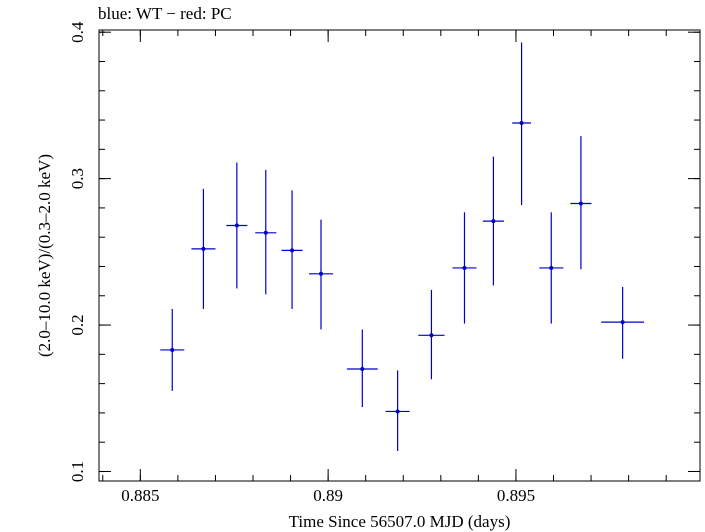 This screenshot has width=705, height=532. What do you see at coordinates (140, 495) in the screenshot?
I see `x-tick-label: 0.885` at bounding box center [140, 495].